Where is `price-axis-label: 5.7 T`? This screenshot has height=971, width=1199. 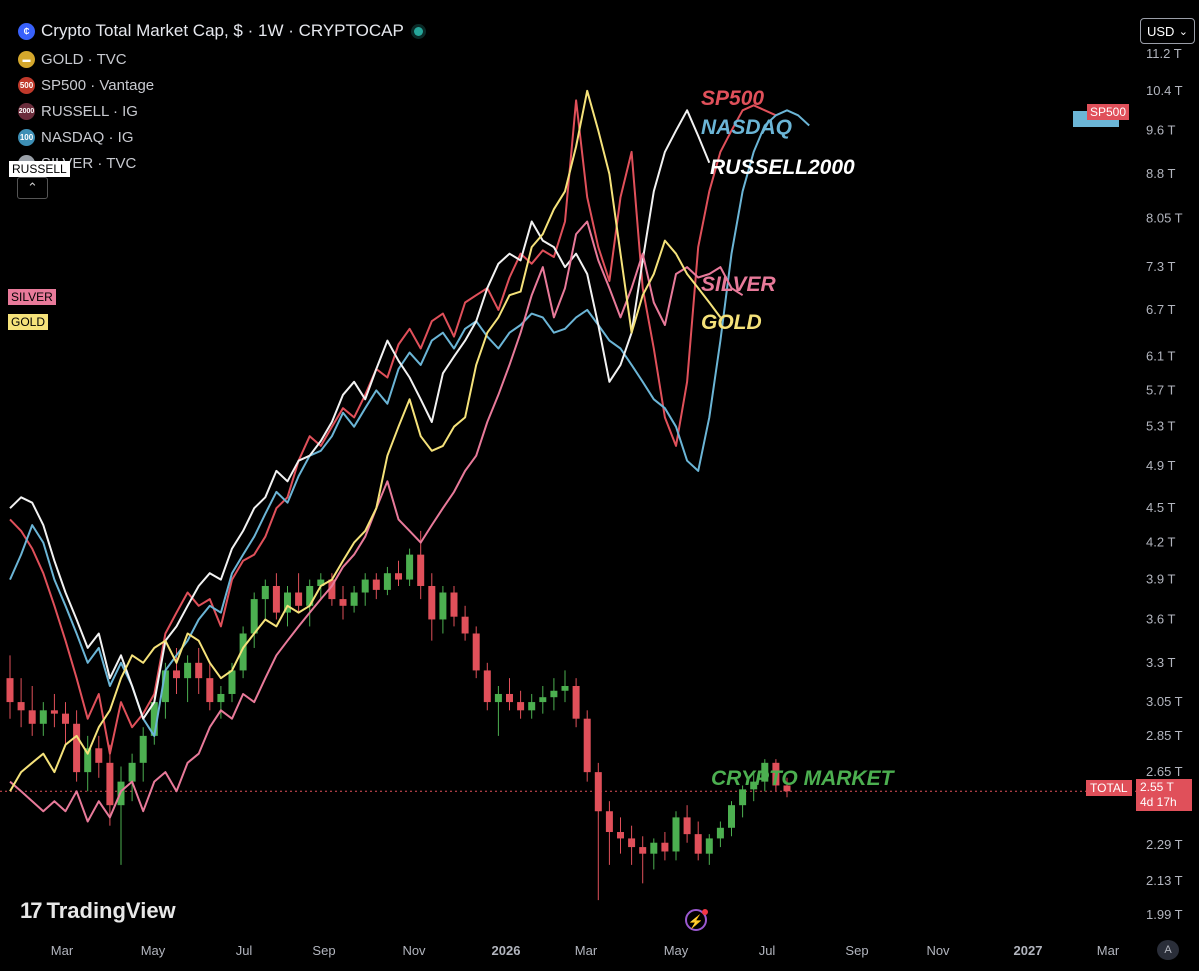 price-axis-label: 5.7 T is located at coordinates (1160, 389).